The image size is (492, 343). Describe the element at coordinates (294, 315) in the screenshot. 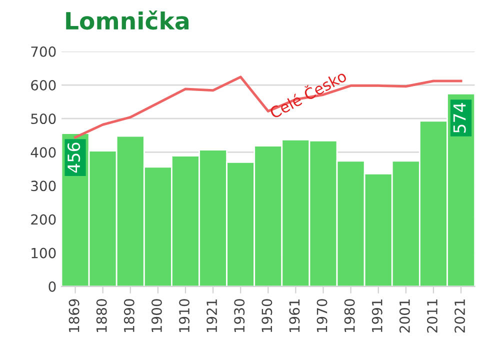

I see `x-tick-label: 1961` at that location.